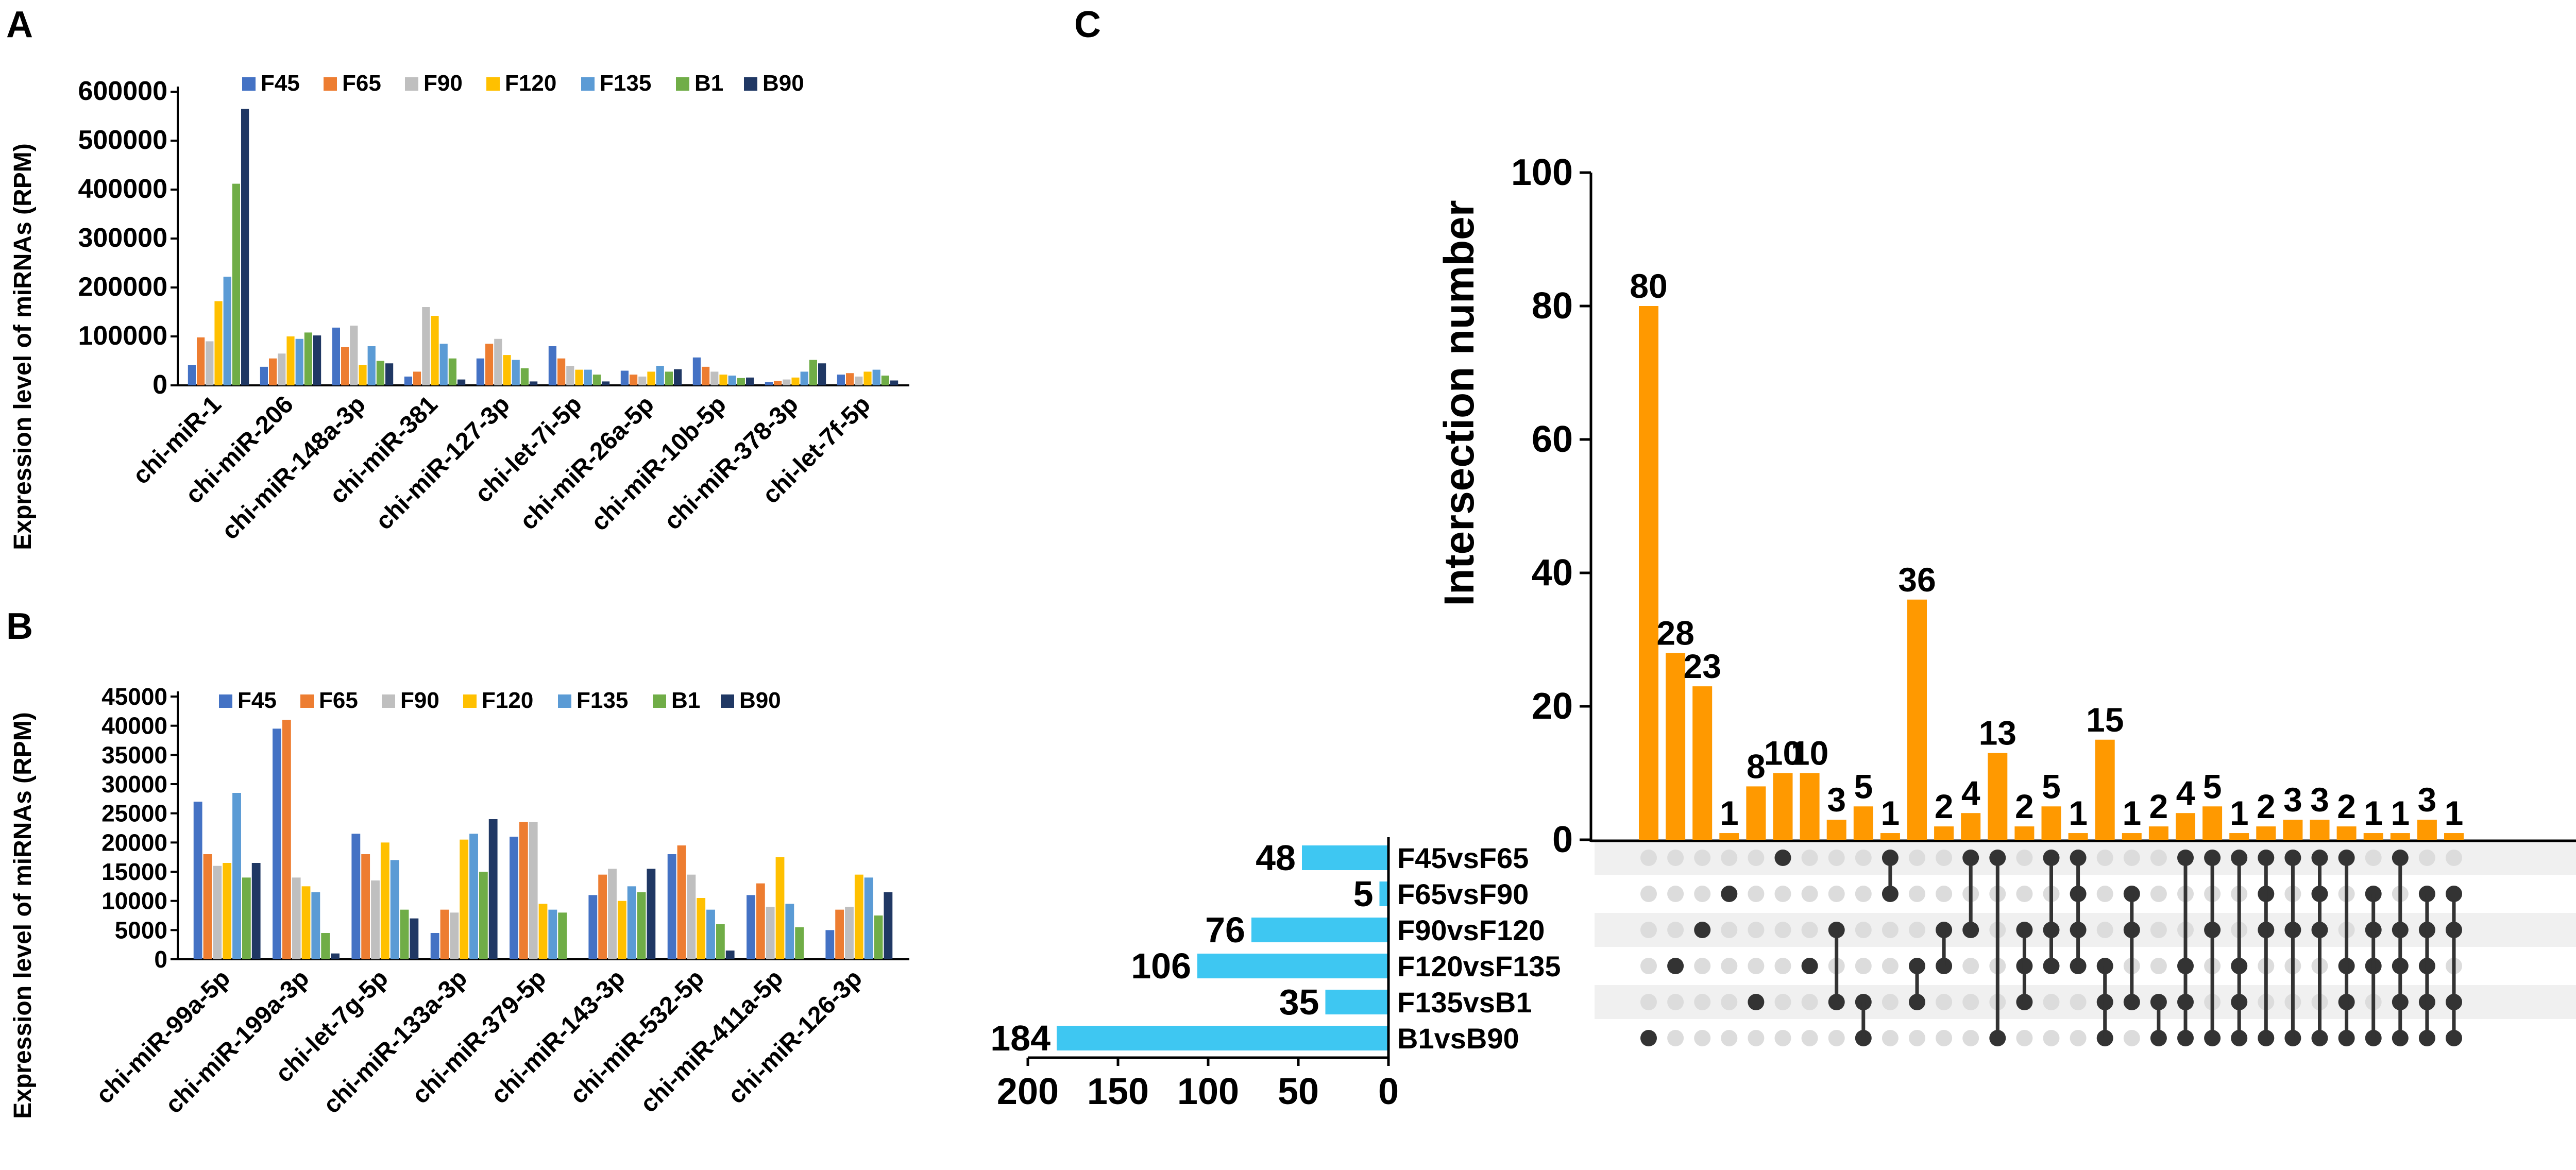  I want to click on intersection-value-label: 5, so click(2051, 786).